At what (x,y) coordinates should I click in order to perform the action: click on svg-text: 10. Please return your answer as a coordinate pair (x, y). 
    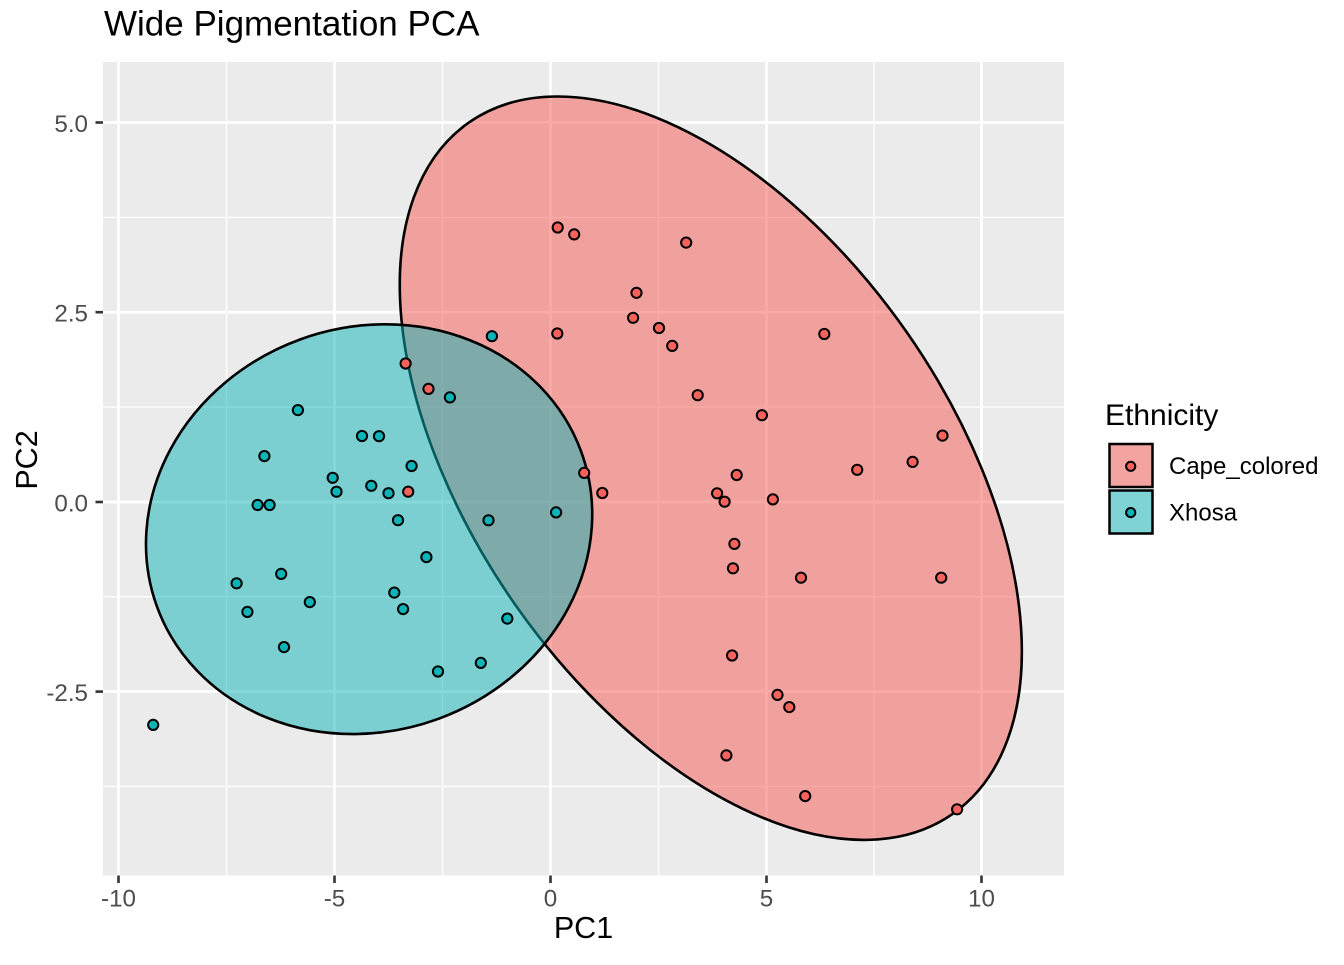
    Looking at the image, I should click on (981, 899).